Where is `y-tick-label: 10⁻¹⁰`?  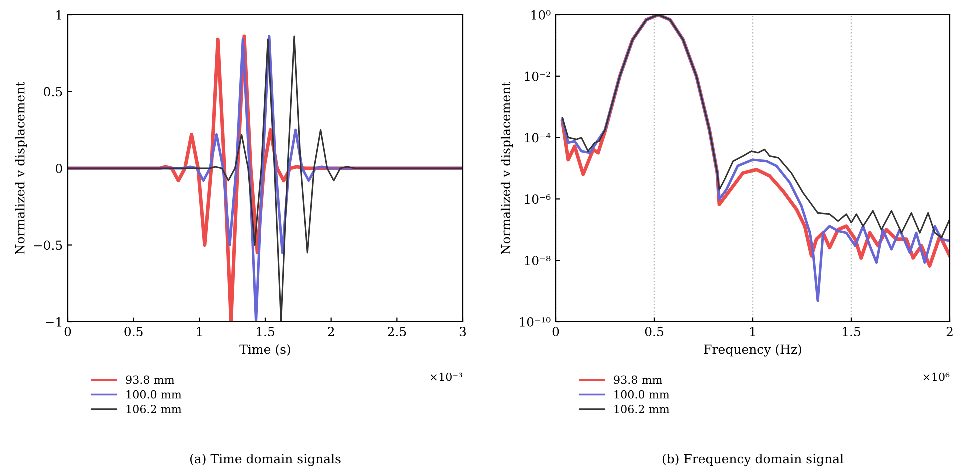 y-tick-label: 10⁻¹⁰ is located at coordinates (535, 322).